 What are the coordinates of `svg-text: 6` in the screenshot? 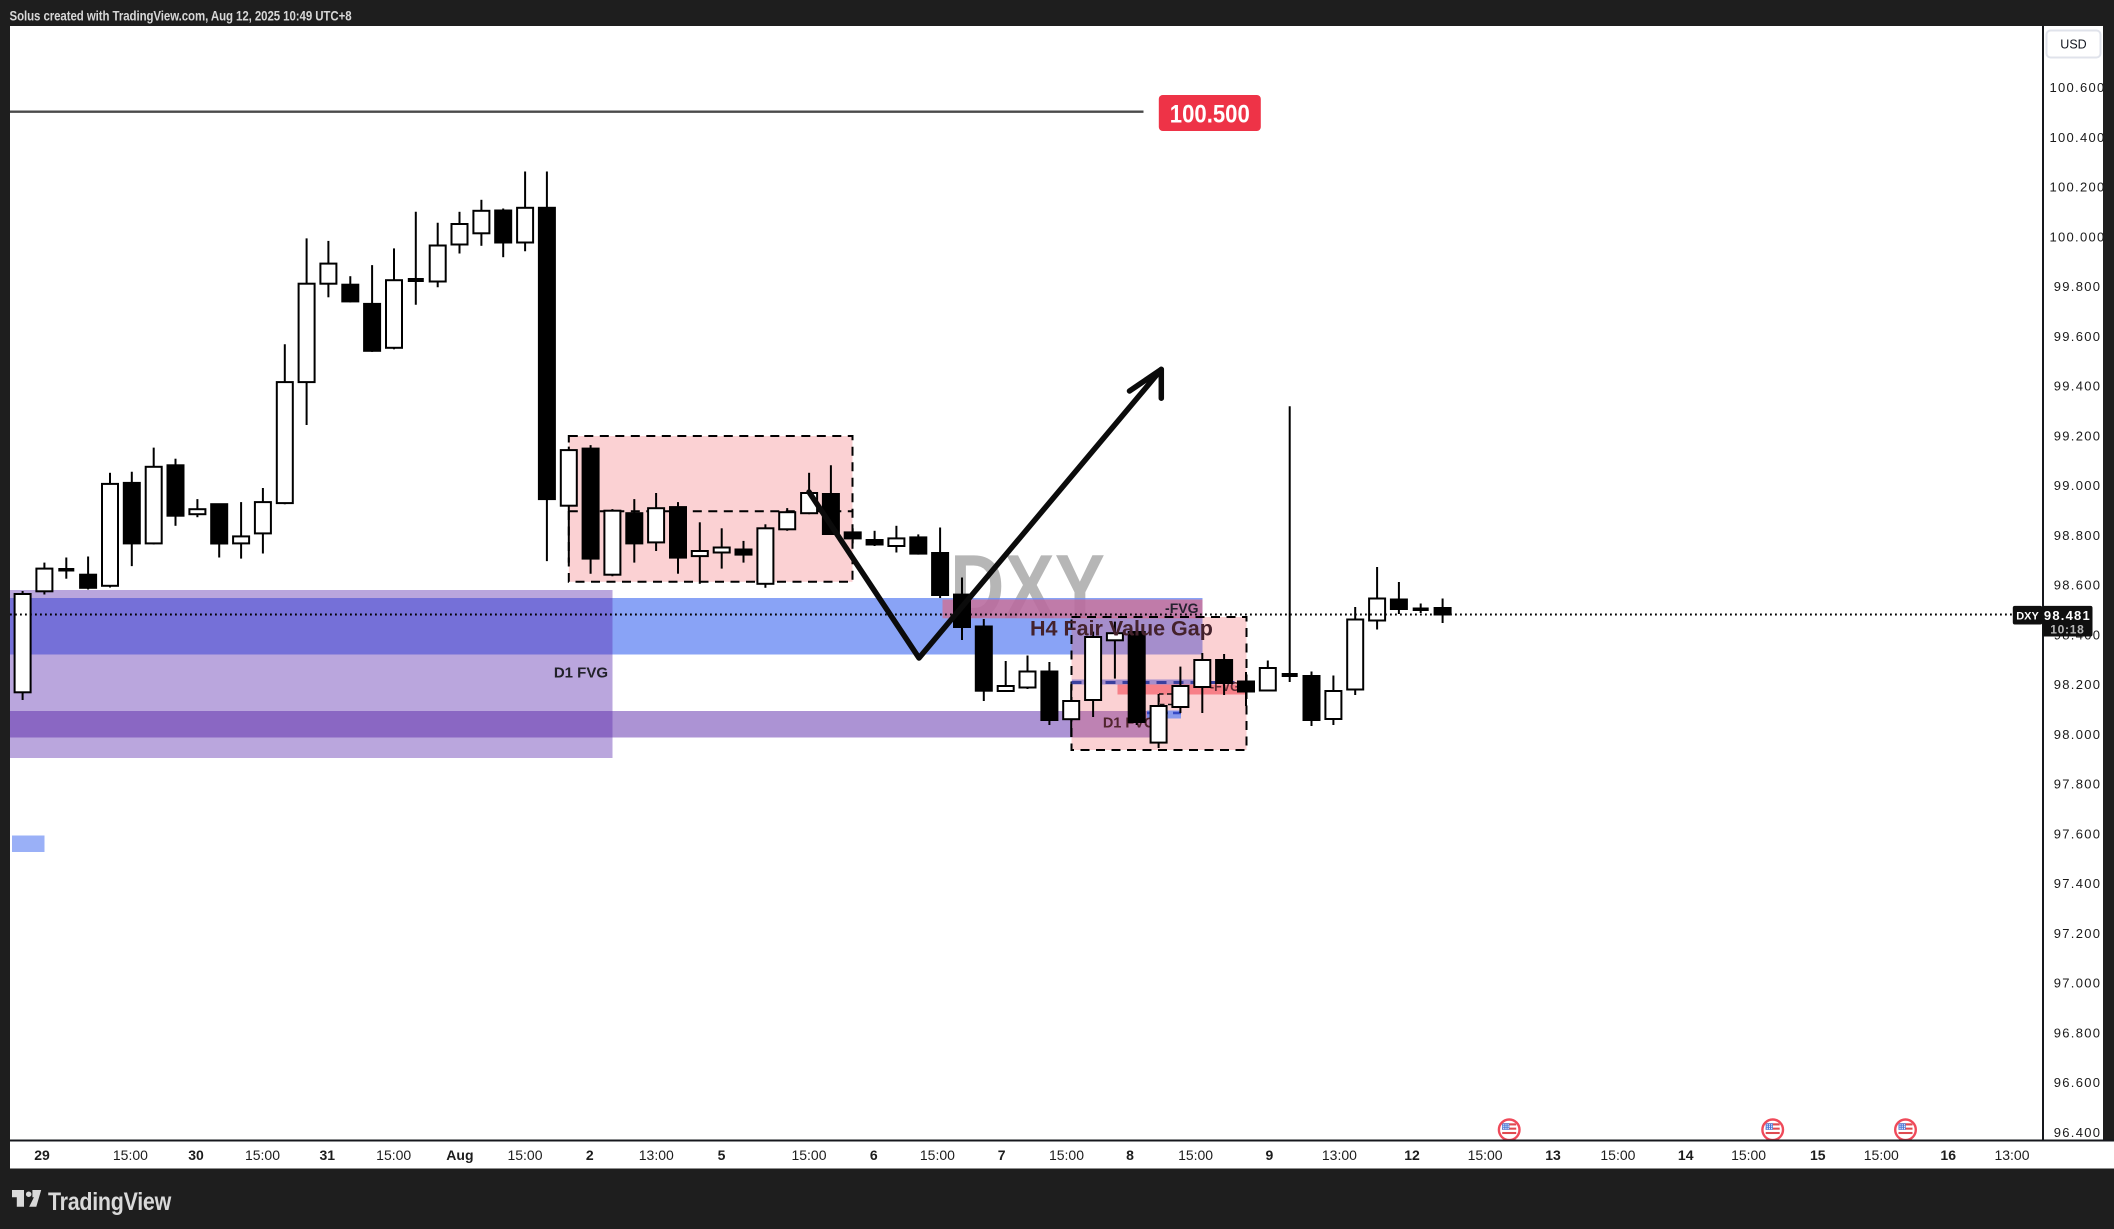 It's located at (874, 1155).